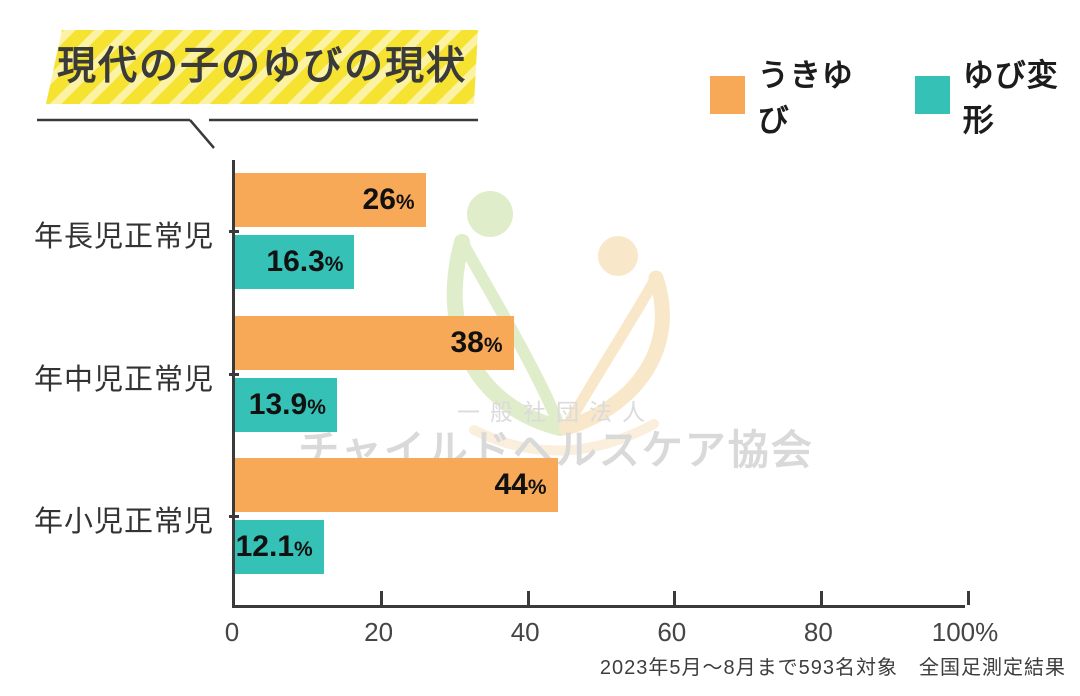 The height and width of the screenshot is (696, 1080). I want to click on legend-label-ukiyubi: うきゆび, so click(805, 98).